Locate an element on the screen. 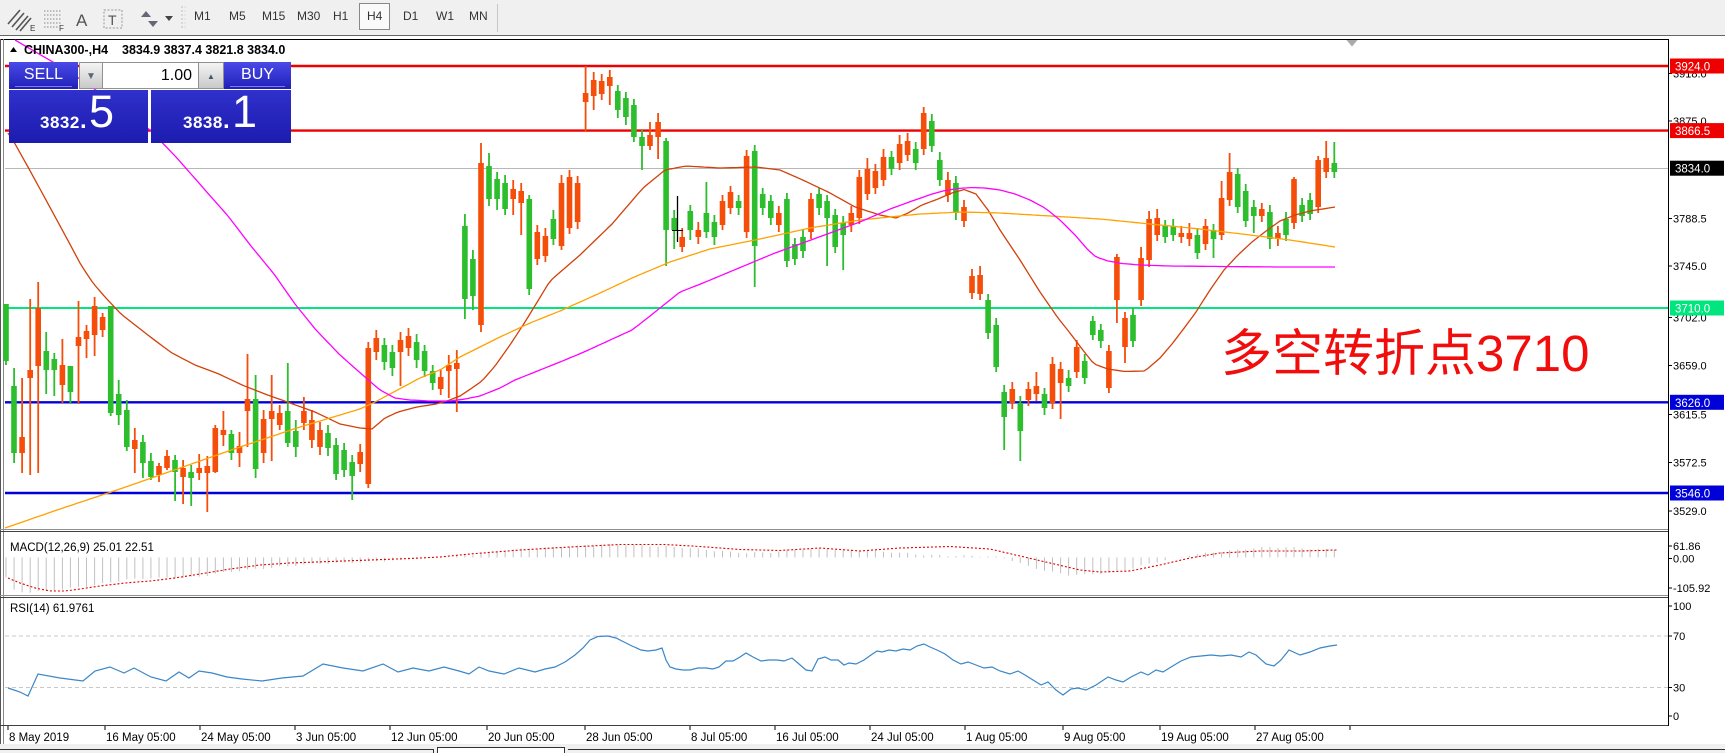 Image resolution: width=1725 pixels, height=753 pixels. svg-text: 3710 is located at coordinates (1532, 353).